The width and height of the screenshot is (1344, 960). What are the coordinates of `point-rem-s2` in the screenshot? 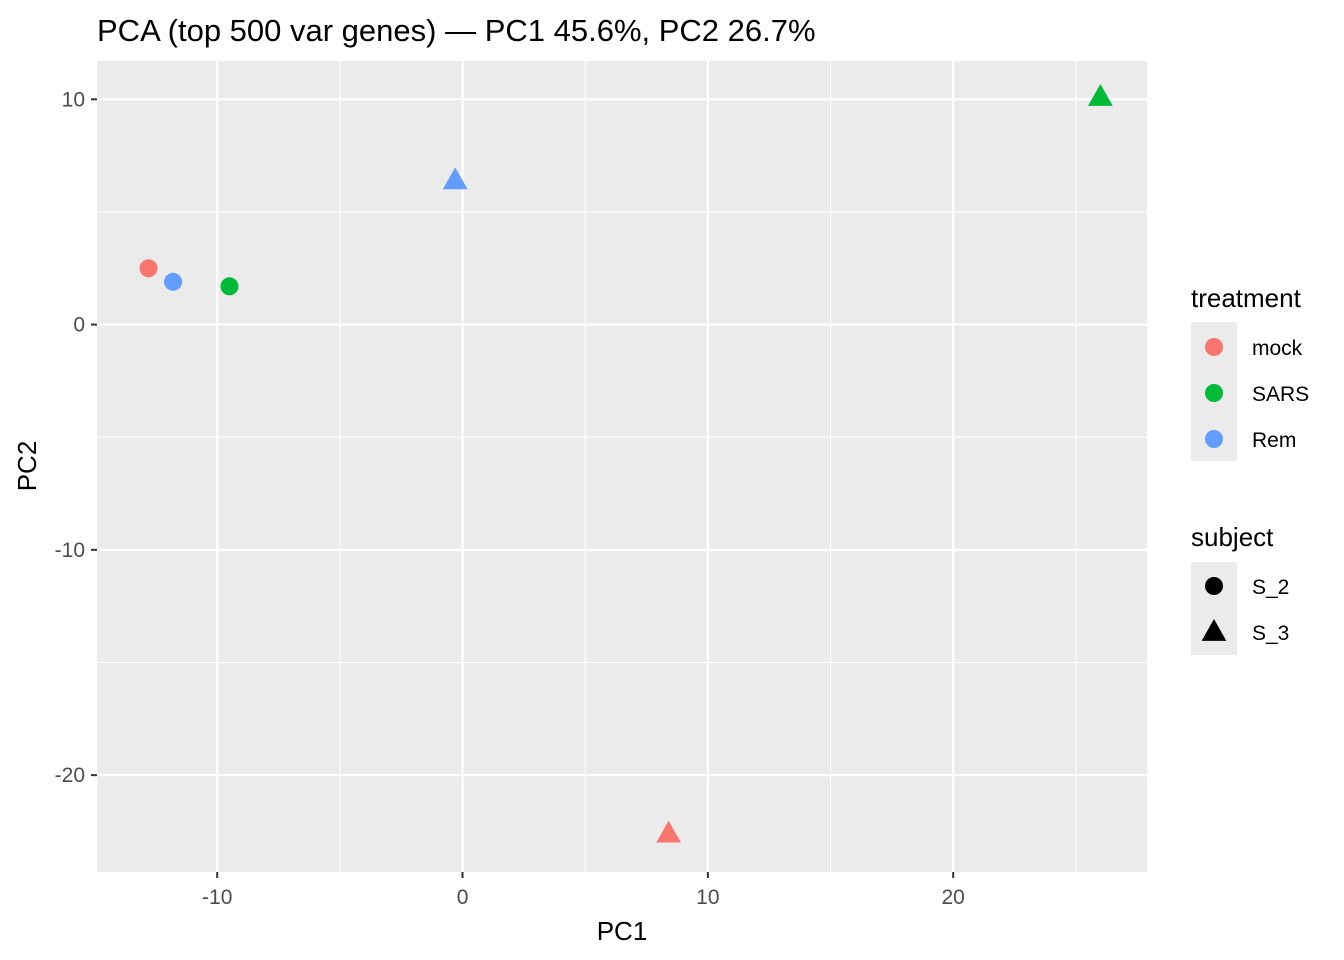 It's located at (173, 281).